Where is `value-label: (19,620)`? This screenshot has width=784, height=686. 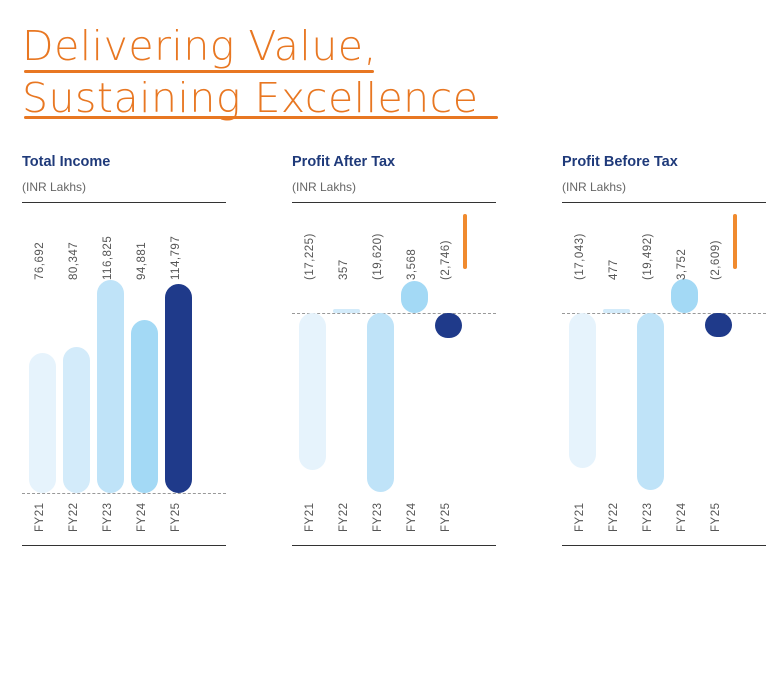 value-label: (19,620) is located at coordinates (378, 256).